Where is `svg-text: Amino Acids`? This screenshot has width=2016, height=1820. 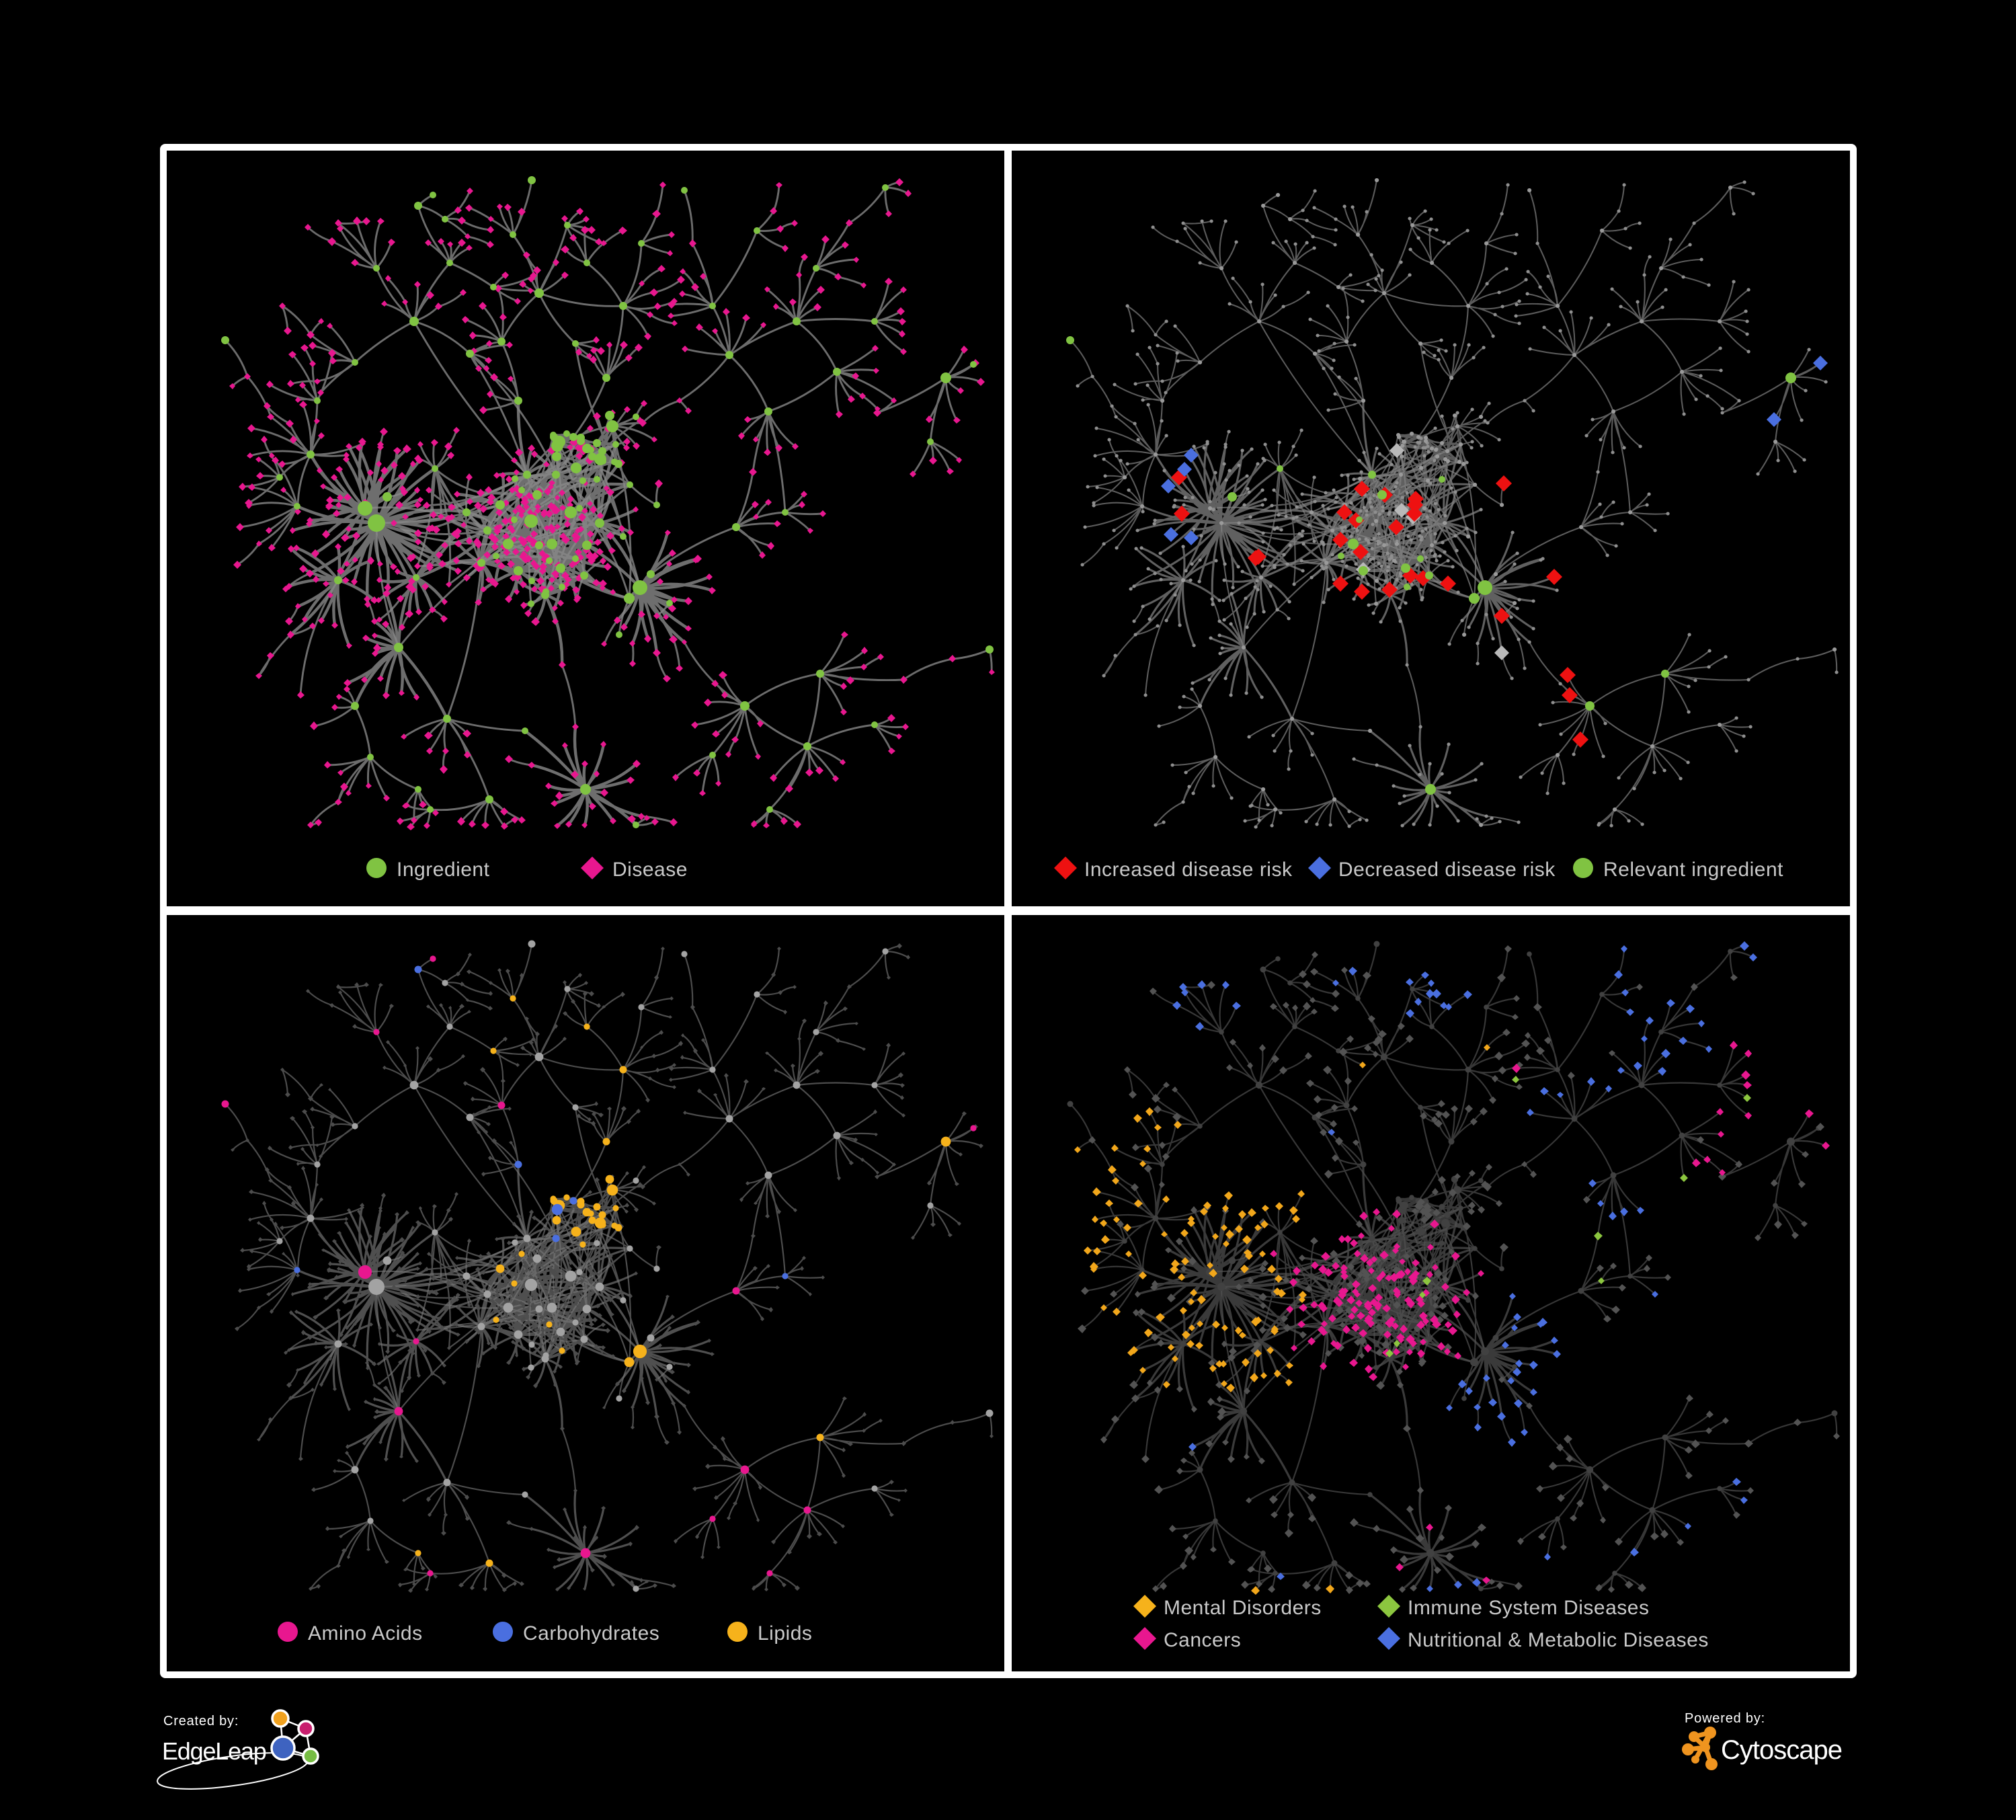 svg-text: Amino Acids is located at coordinates (365, 1633).